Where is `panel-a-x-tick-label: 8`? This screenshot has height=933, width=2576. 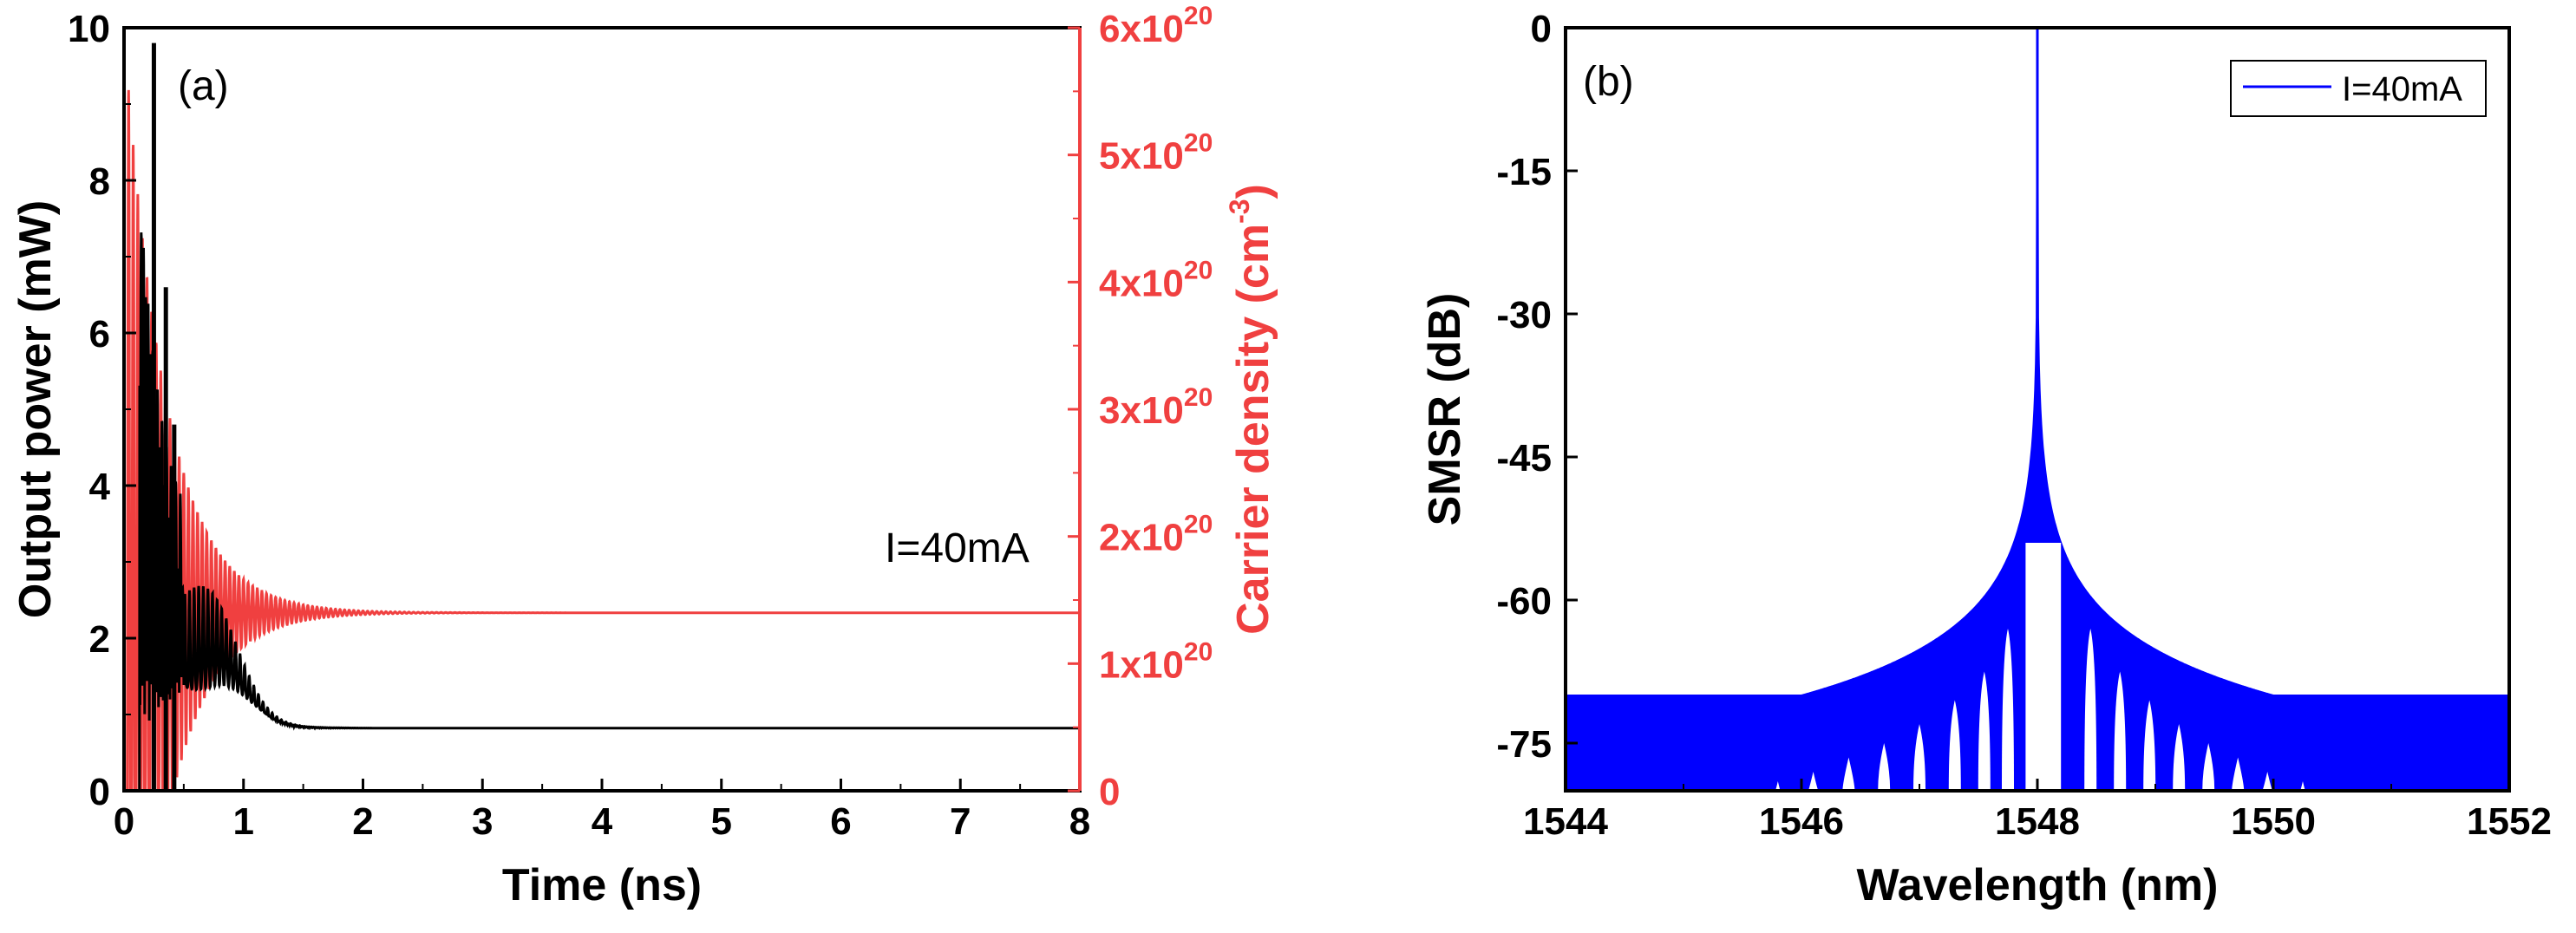 panel-a-x-tick-label: 8 is located at coordinates (1079, 821).